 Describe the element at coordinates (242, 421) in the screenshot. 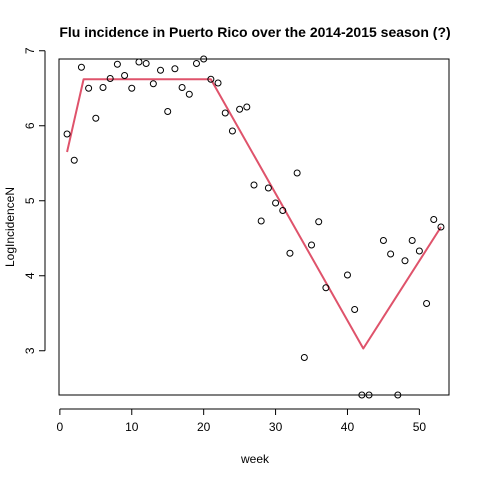

I see `x-axis: 0 10 20 30 40 50` at that location.